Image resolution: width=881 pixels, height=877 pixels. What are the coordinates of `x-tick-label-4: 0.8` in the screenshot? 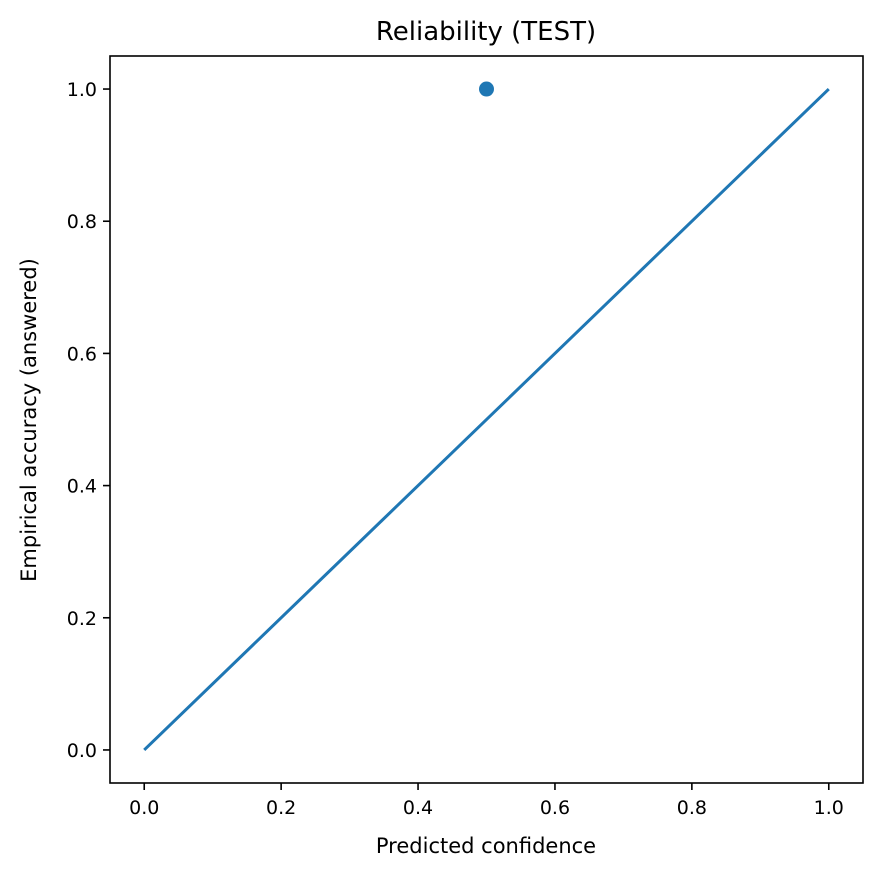 It's located at (692, 808).